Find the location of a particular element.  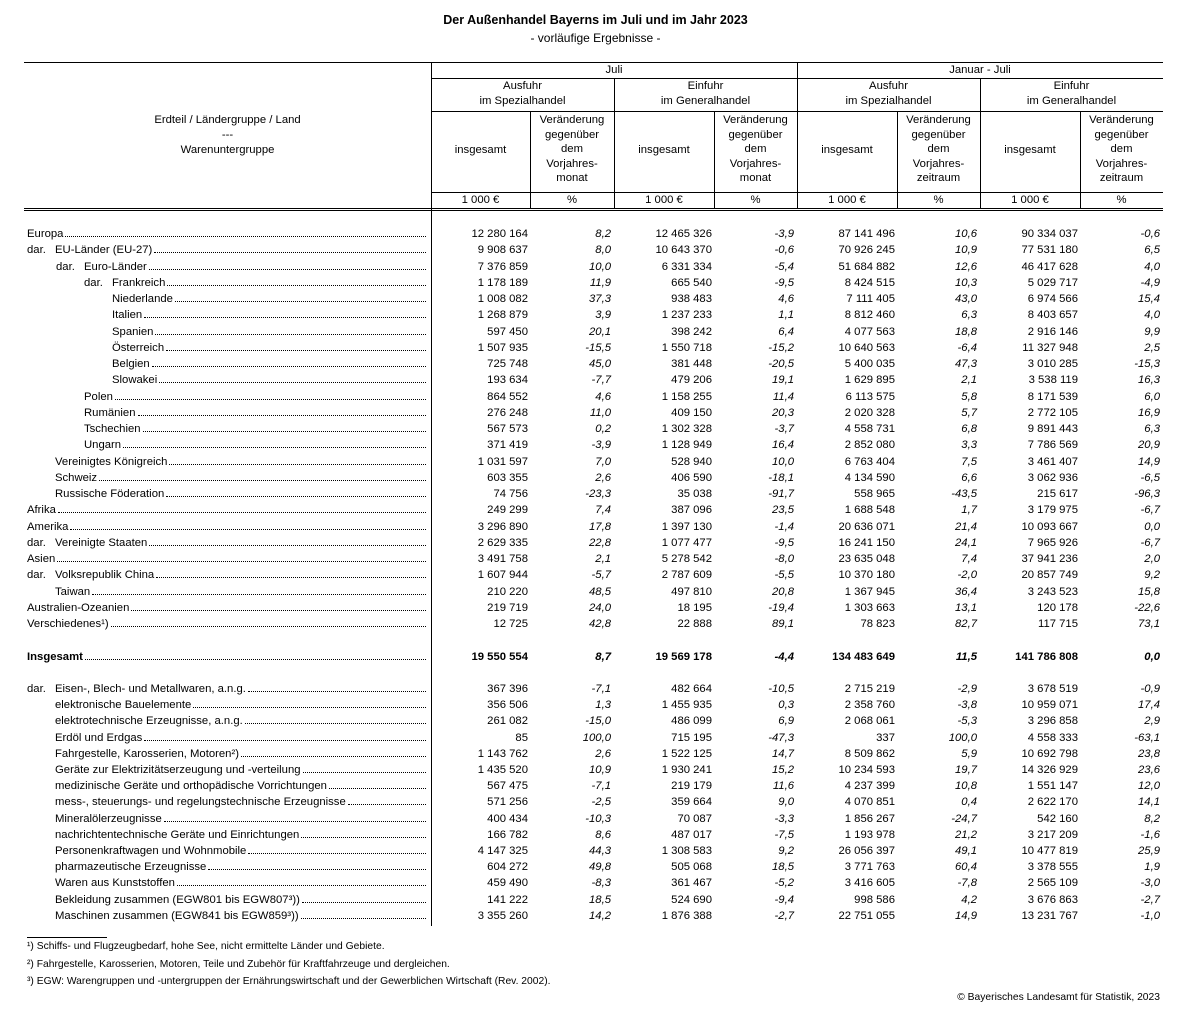

value-total: 3 771 763 is located at coordinates (869, 867).